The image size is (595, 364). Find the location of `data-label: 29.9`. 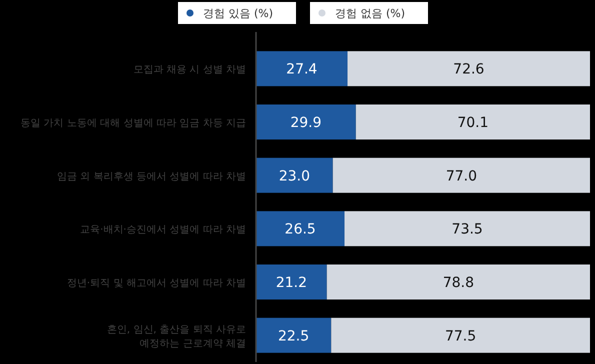

data-label: 29.9 is located at coordinates (306, 123).